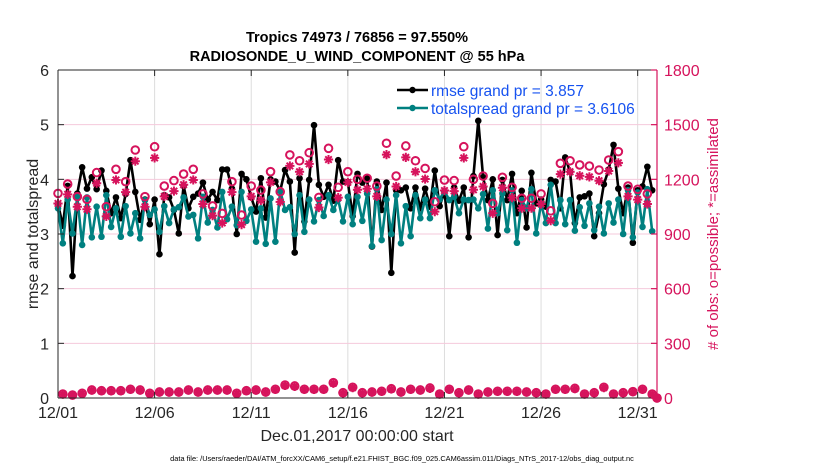  Describe the element at coordinates (357, 436) in the screenshot. I see `x-axis-label: Dec.01,2017 00:00:00 start` at that location.